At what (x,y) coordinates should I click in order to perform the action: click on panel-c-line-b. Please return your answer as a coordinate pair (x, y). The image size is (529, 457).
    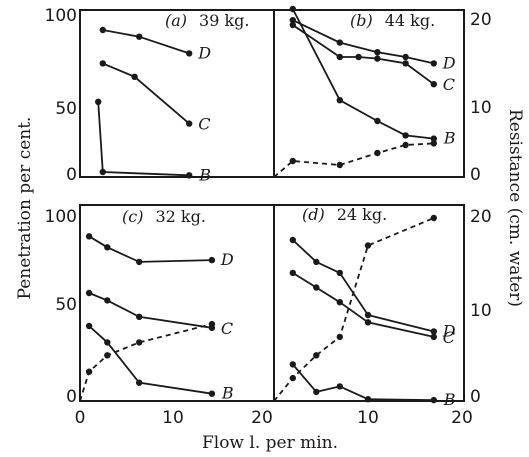
    Looking at the image, I should click on (150, 360).